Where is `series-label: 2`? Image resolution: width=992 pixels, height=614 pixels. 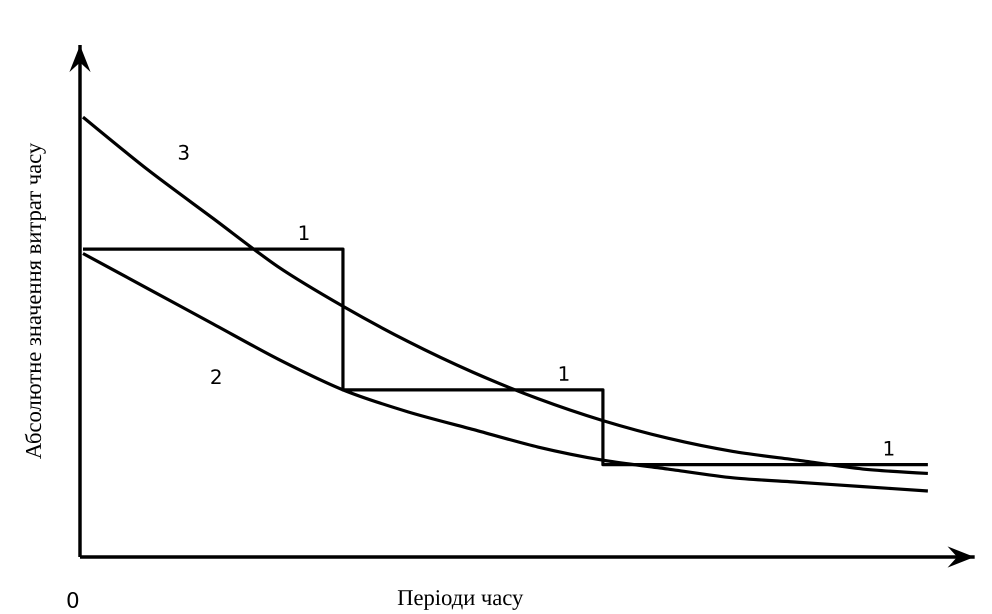
series-label: 2 is located at coordinates (216, 376).